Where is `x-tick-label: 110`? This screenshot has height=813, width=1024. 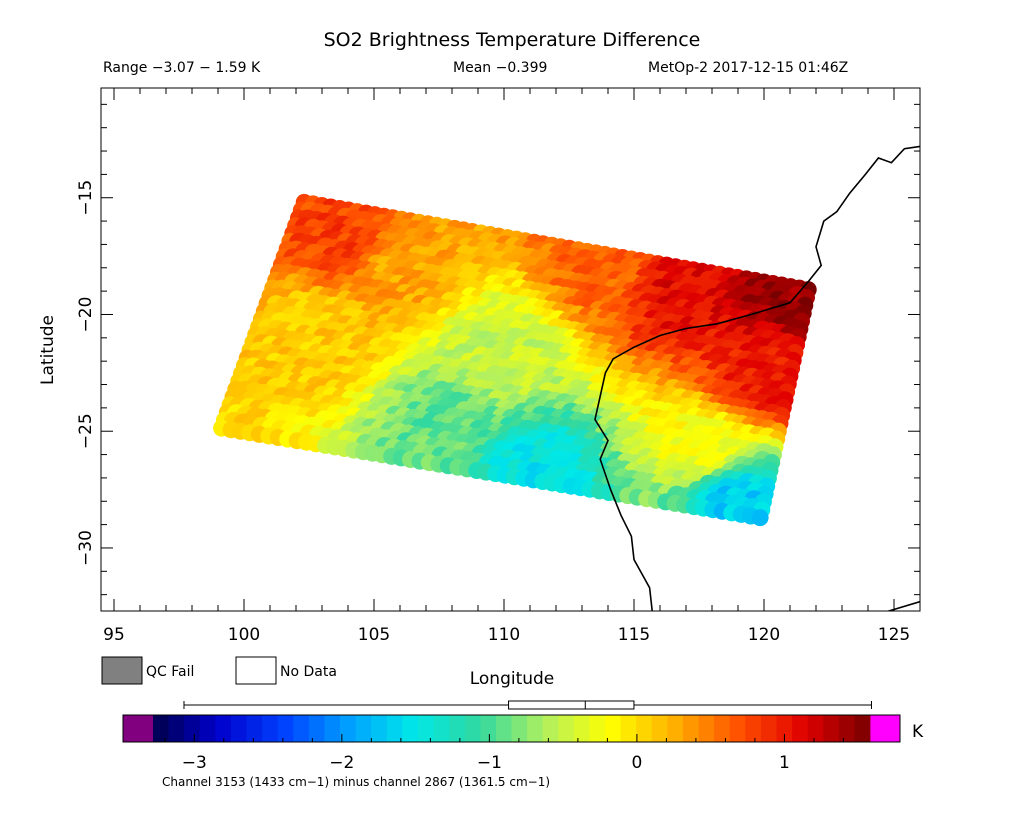
x-tick-label: 110 is located at coordinates (504, 635).